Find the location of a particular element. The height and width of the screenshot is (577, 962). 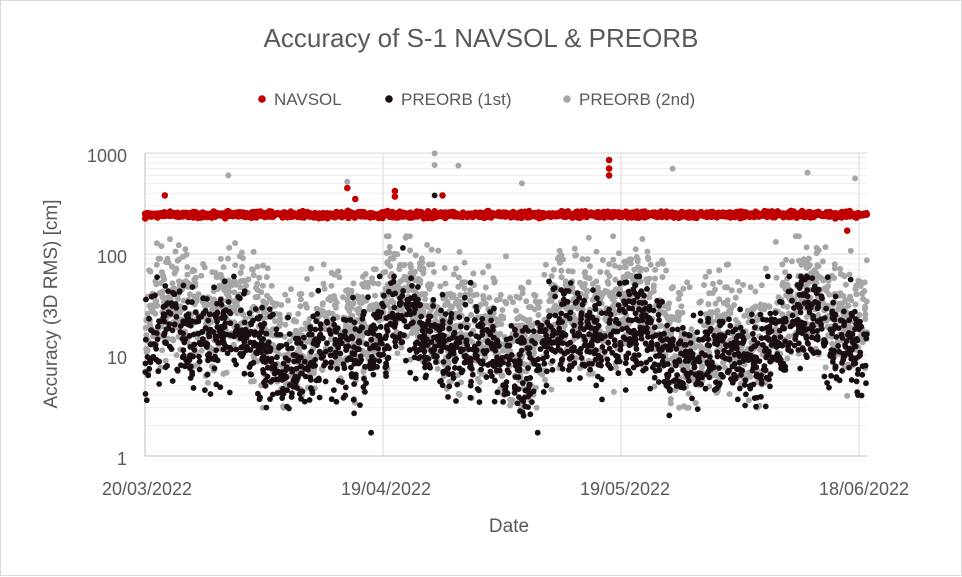

y-tick-1000: 1000 is located at coordinates (107, 156).